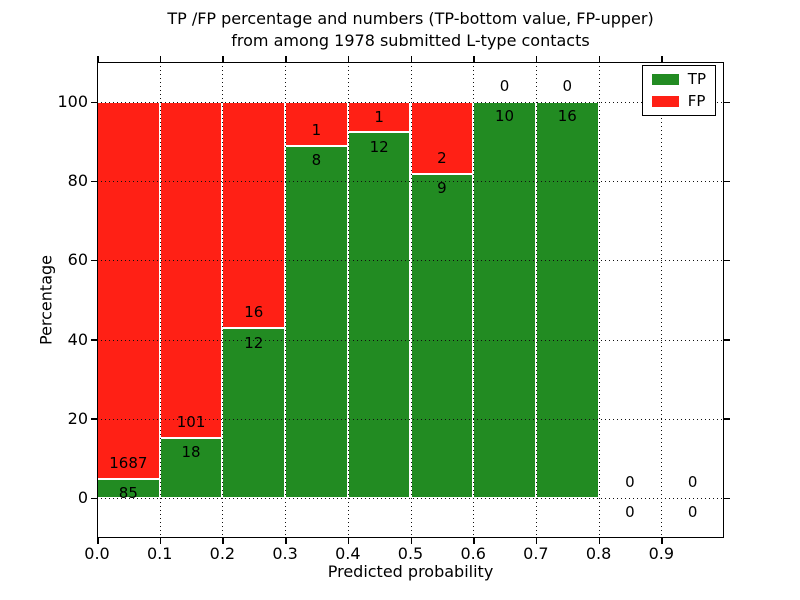 The height and width of the screenshot is (600, 800). What do you see at coordinates (442, 158) in the screenshot?
I see `bar-label-fp: 2` at bounding box center [442, 158].